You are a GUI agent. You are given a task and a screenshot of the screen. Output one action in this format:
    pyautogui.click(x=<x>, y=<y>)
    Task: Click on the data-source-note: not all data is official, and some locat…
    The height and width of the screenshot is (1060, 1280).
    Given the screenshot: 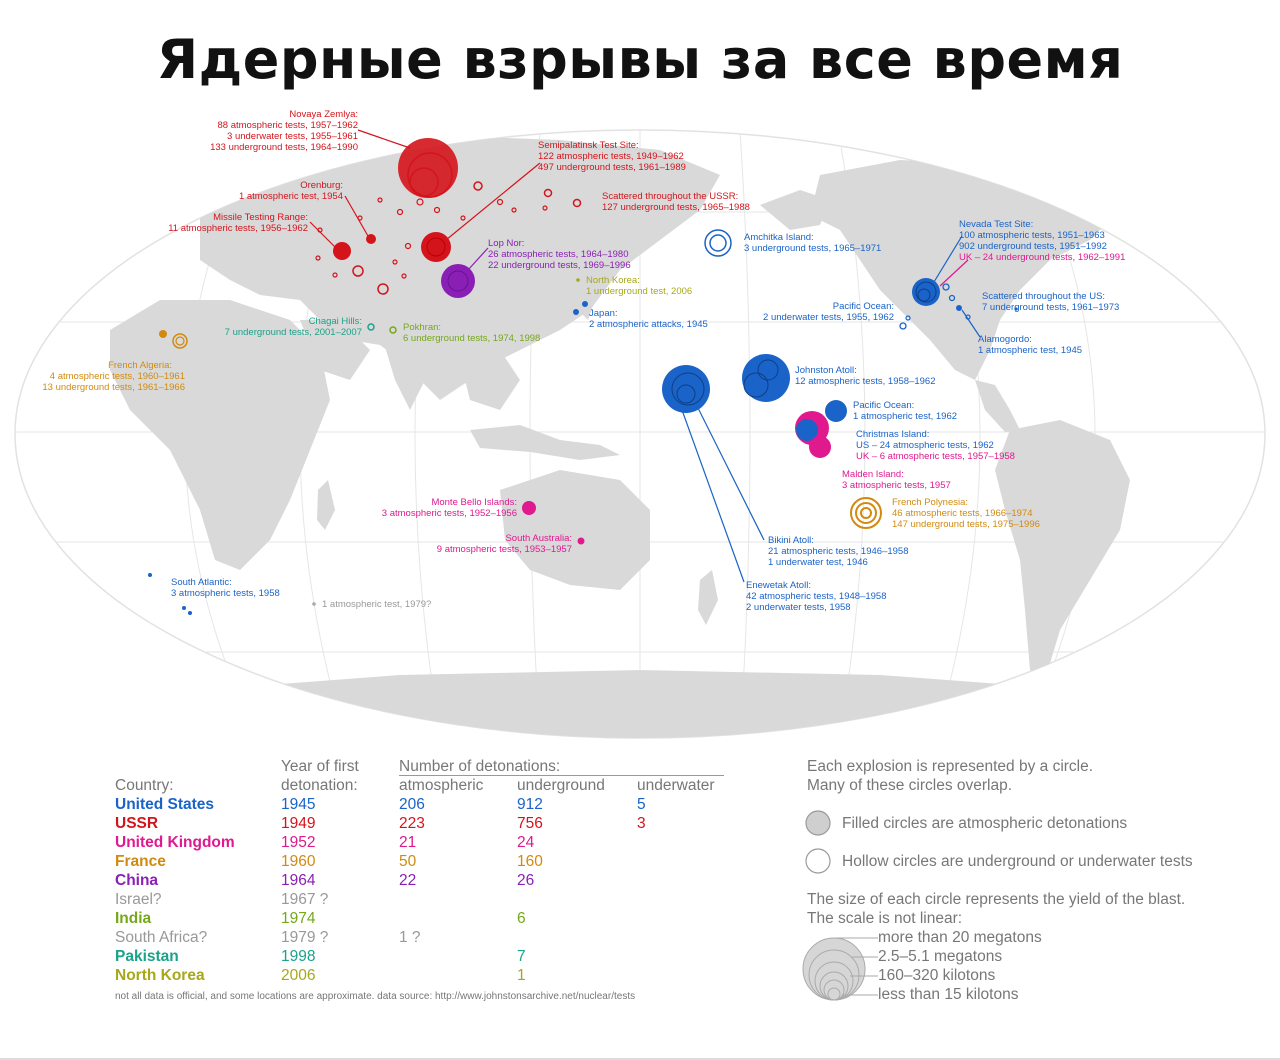 What is the action you would take?
    pyautogui.click(x=375, y=996)
    